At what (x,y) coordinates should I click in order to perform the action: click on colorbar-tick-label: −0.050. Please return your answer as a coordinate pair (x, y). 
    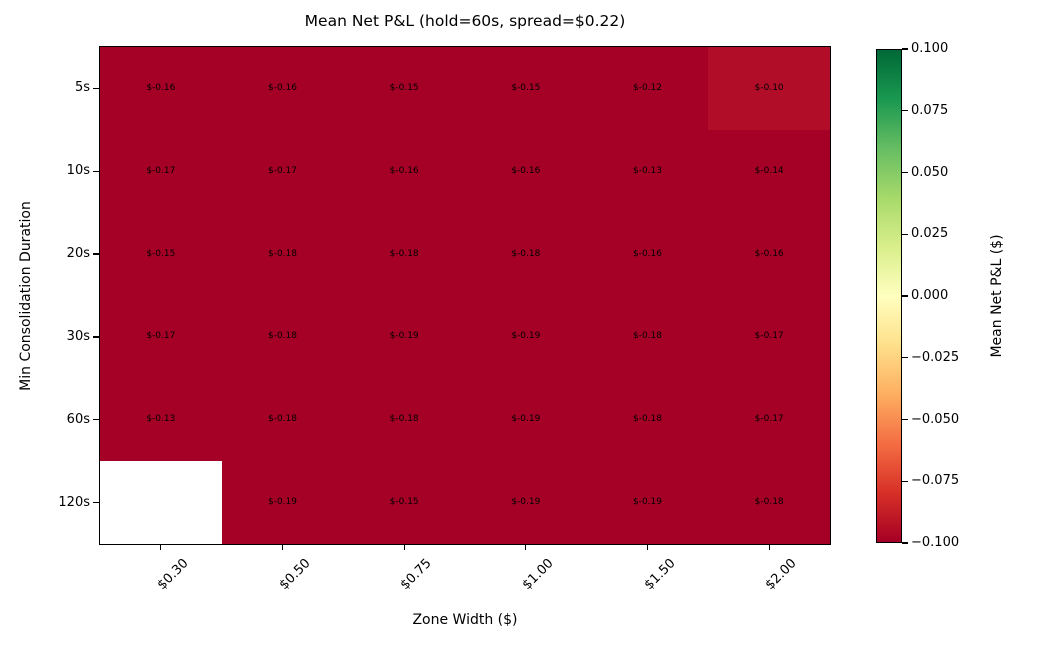
    Looking at the image, I should click on (935, 419).